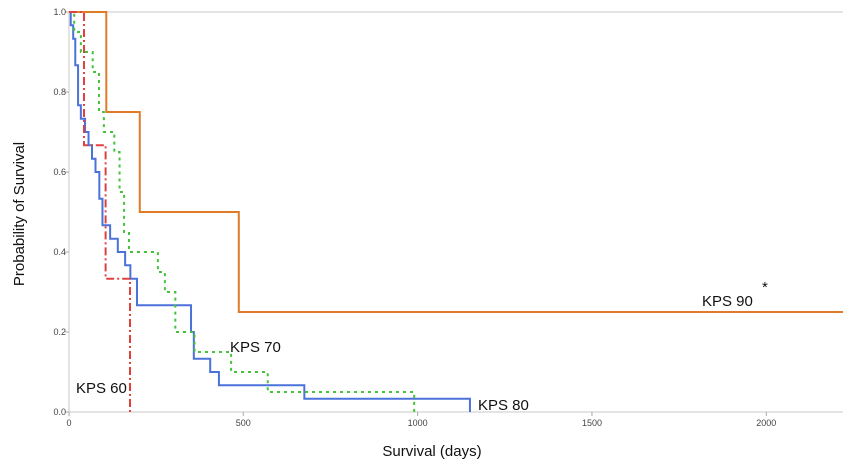  Describe the element at coordinates (243, 423) in the screenshot. I see `x-tick-label: 500` at that location.